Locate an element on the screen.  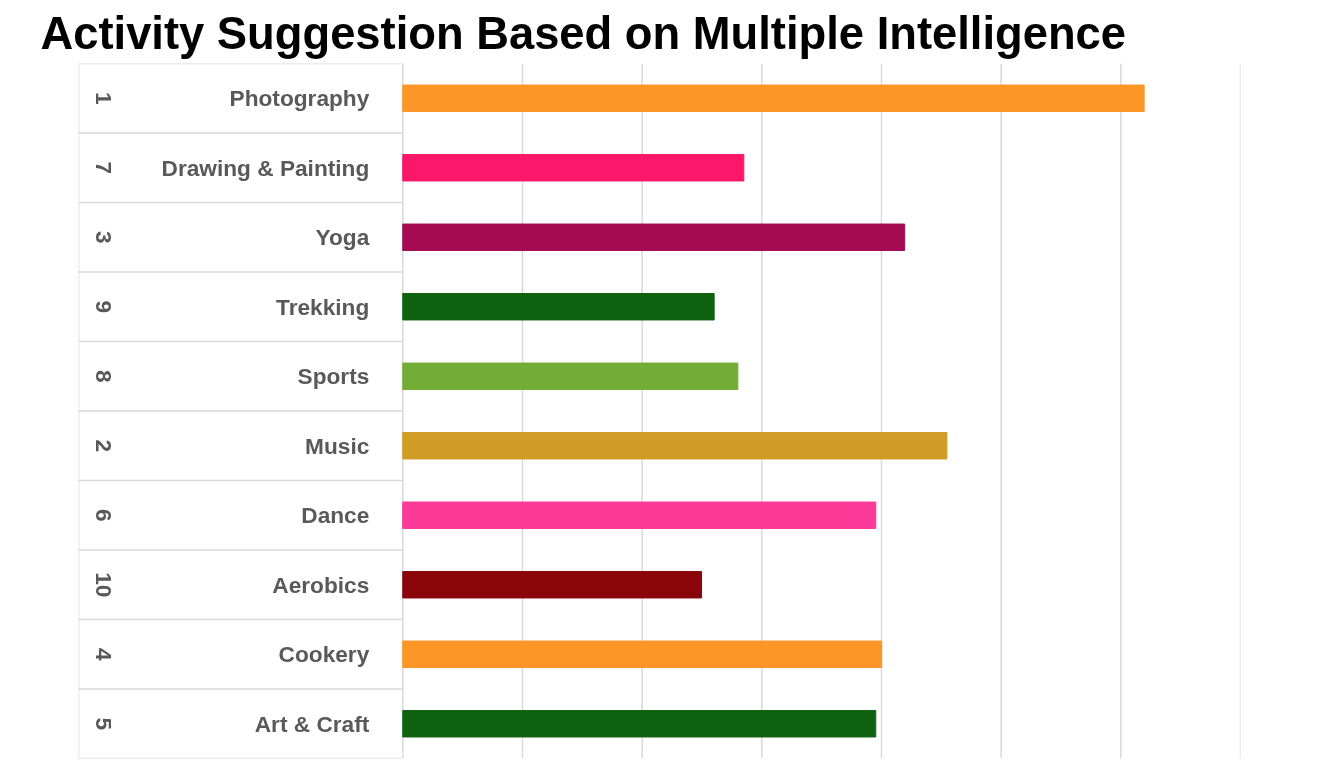
y-tick-label: Drawing & Painting is located at coordinates (265, 167).